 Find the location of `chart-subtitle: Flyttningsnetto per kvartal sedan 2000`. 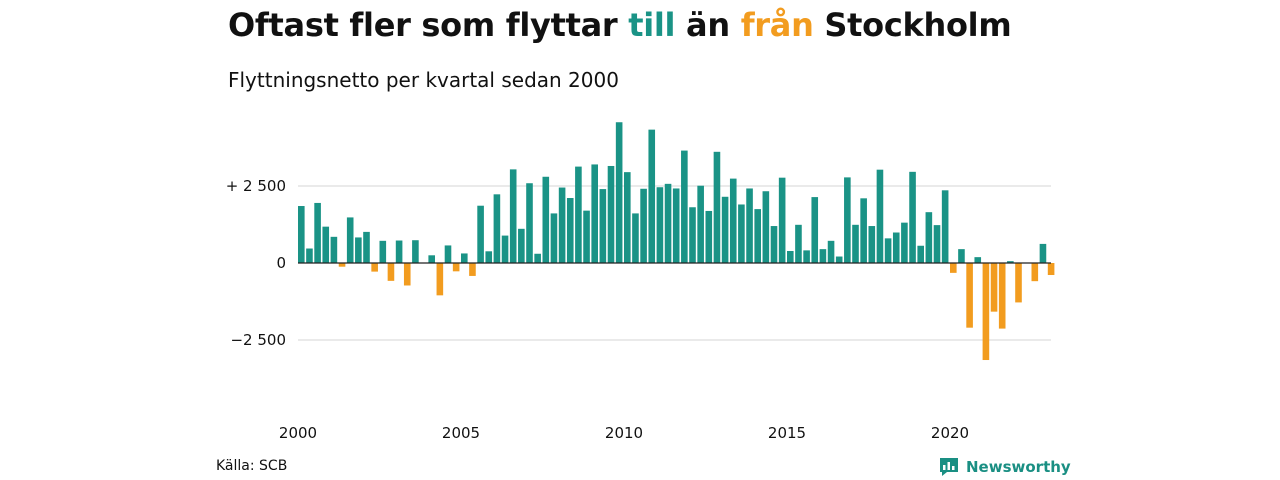

chart-subtitle: Flyttningsnetto per kvartal sedan 2000 is located at coordinates (423, 80).